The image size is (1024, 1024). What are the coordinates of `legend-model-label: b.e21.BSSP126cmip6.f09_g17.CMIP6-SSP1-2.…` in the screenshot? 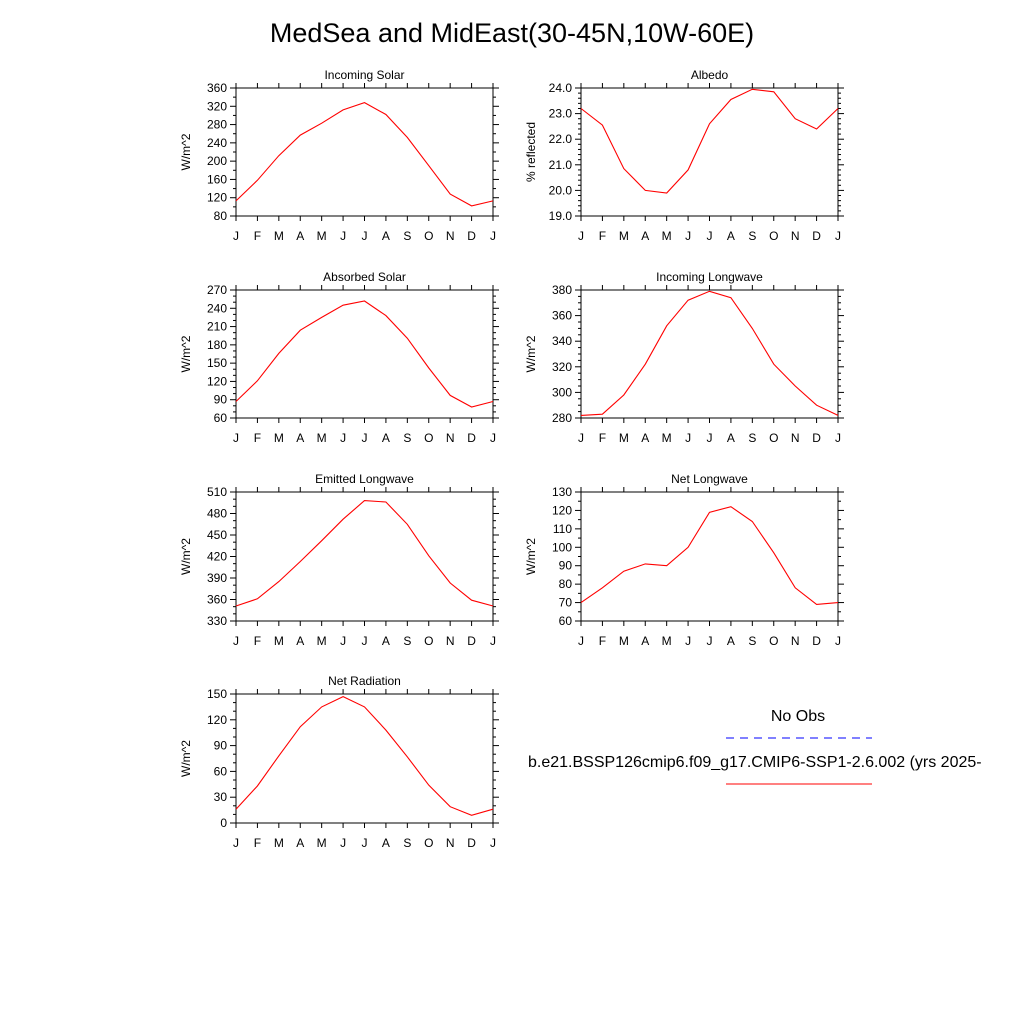 It's located at (755, 762).